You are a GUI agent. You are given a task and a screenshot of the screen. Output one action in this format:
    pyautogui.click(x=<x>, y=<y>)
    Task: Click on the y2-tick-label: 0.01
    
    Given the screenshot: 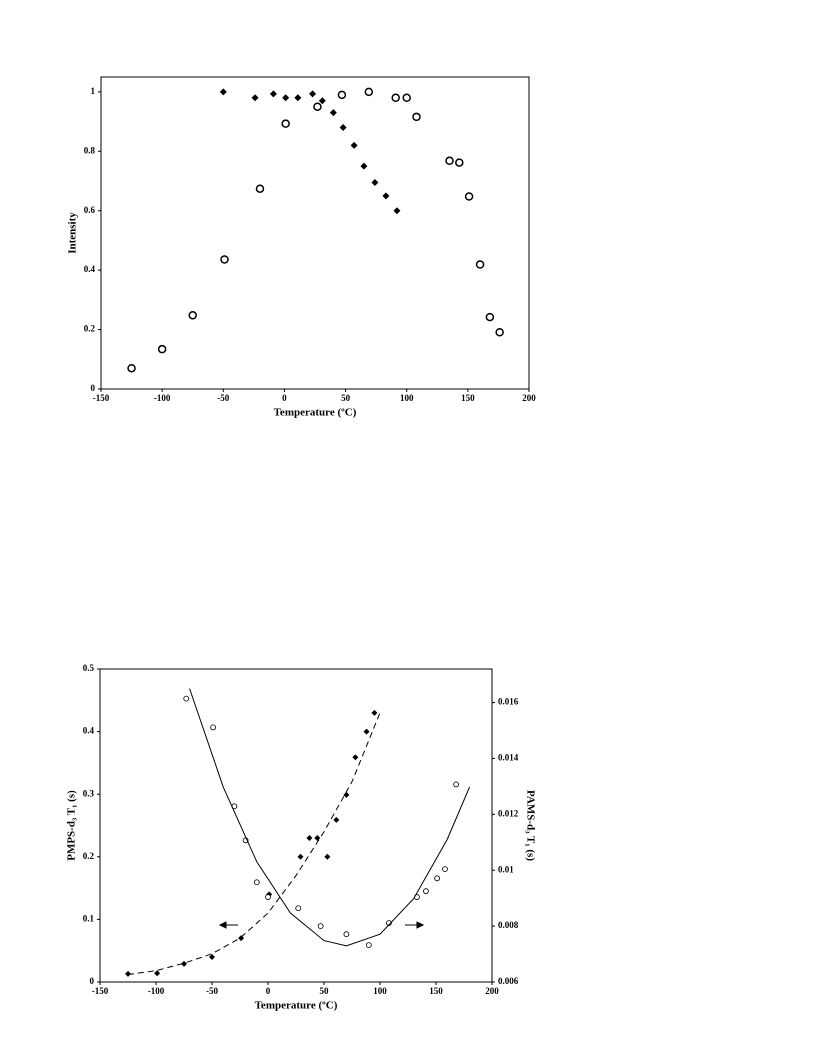 What is the action you would take?
    pyautogui.click(x=506, y=869)
    